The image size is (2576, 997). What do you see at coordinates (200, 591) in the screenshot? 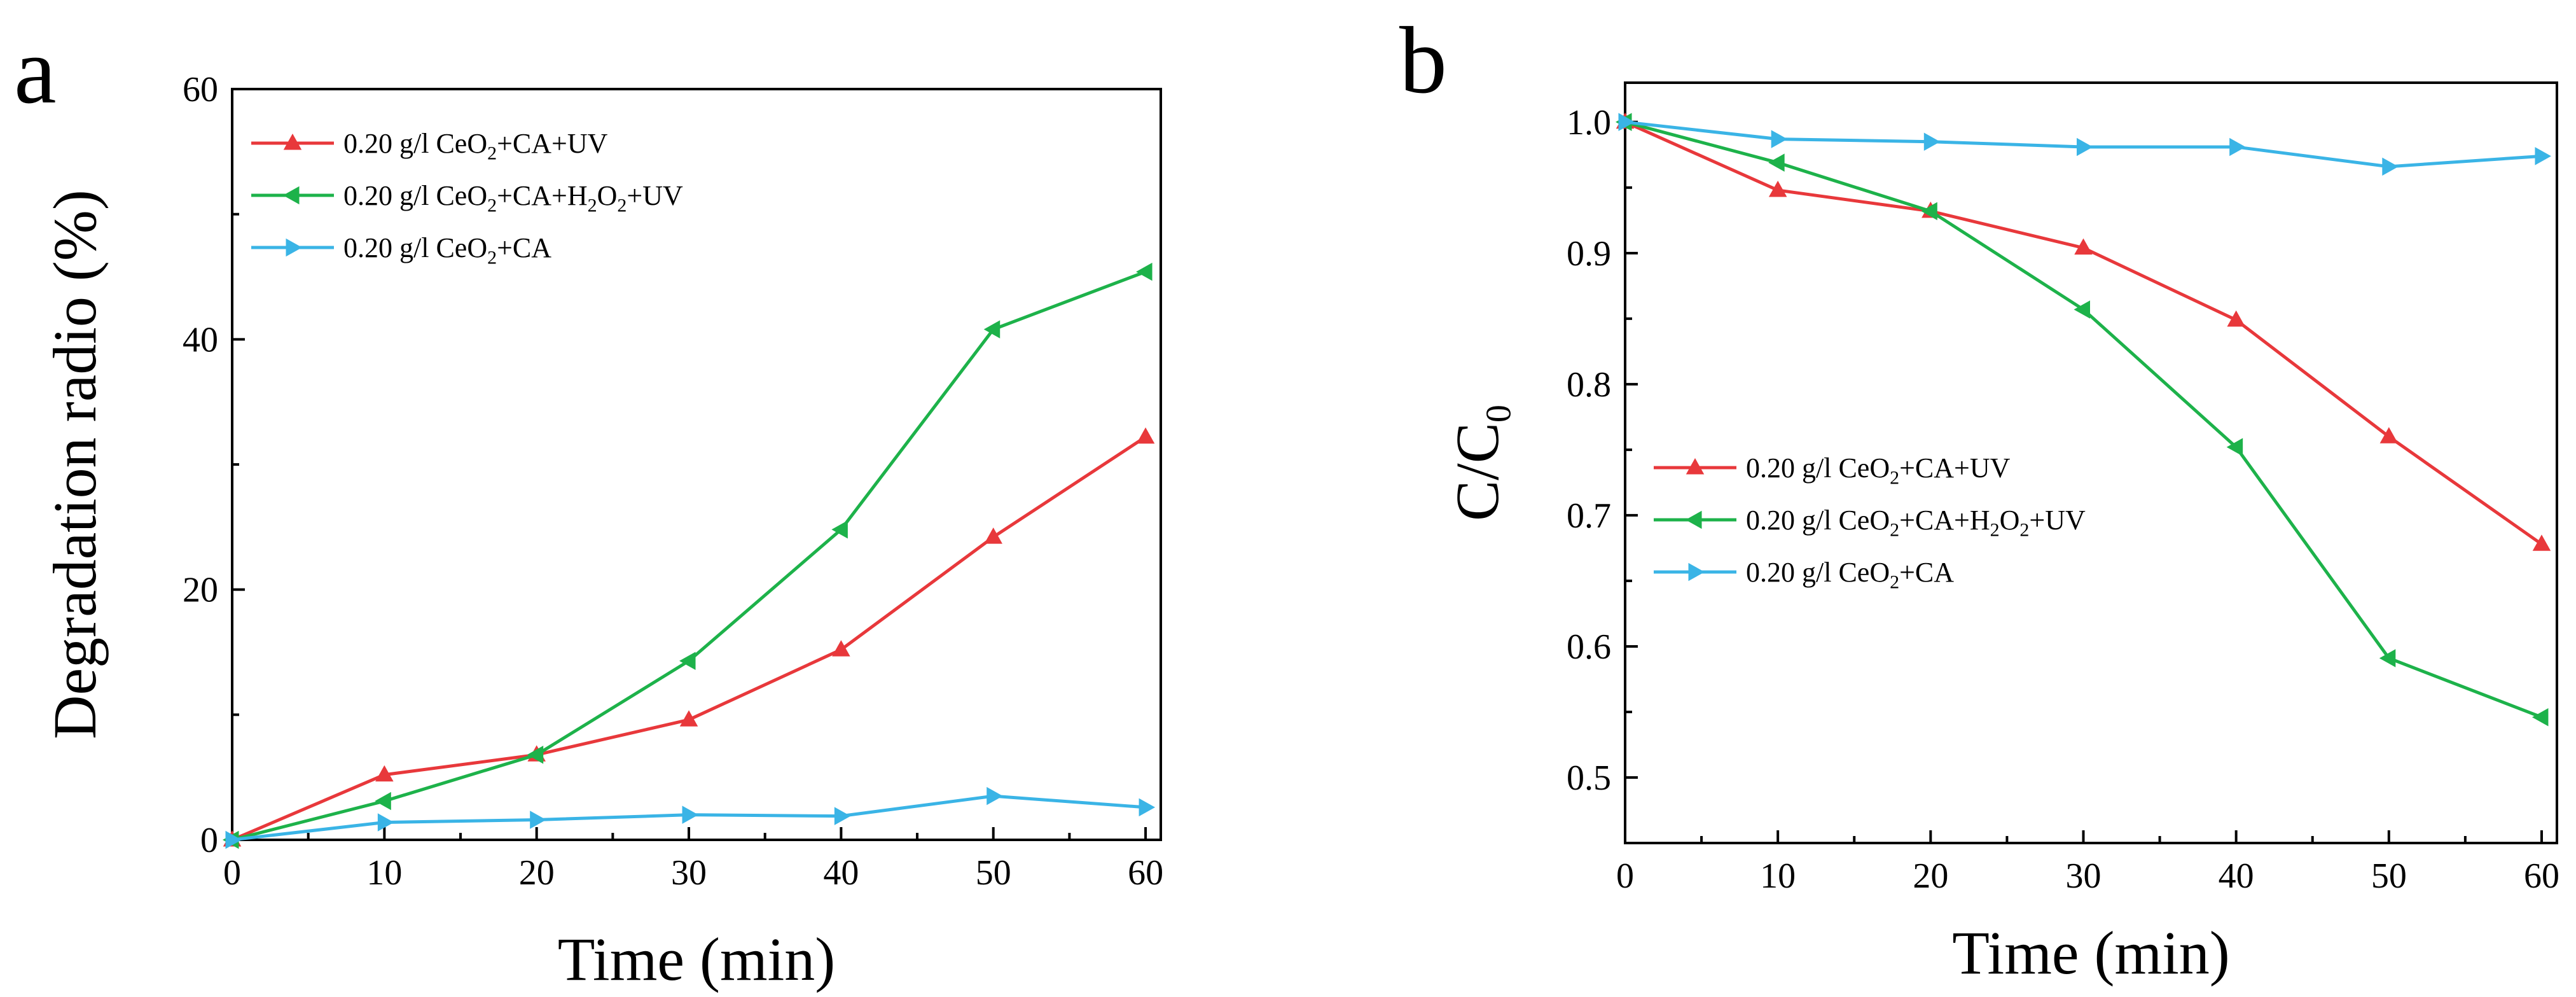
I see `y-tick-label: 20` at bounding box center [200, 591].